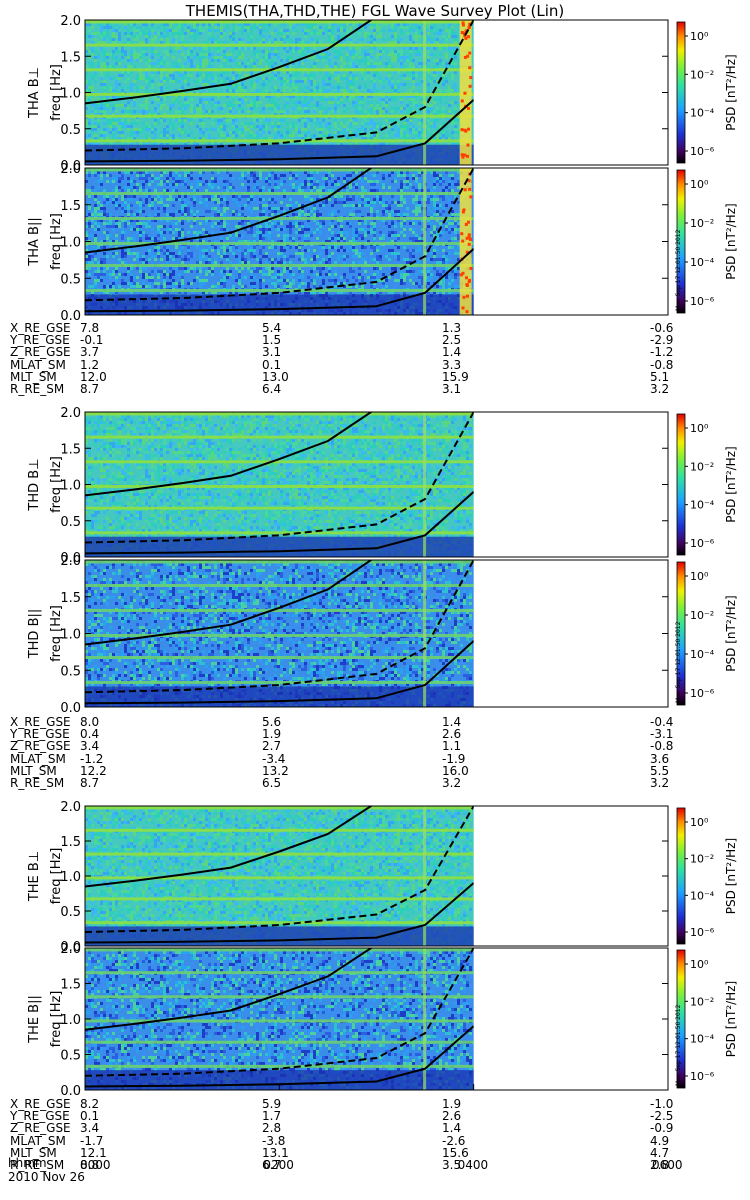  Describe the element at coordinates (375, 722) in the screenshot. I see `ephemeris-row: X_RE_GSE 8.0 5.6 1.4 -0.4` at that location.